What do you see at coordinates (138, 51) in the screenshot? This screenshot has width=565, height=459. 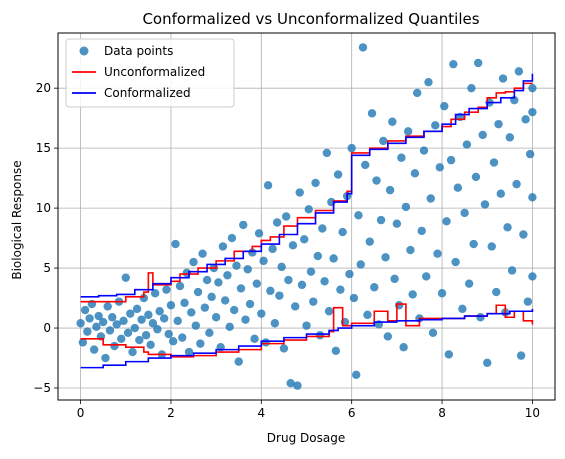 I see `legend-label: Data points` at bounding box center [138, 51].